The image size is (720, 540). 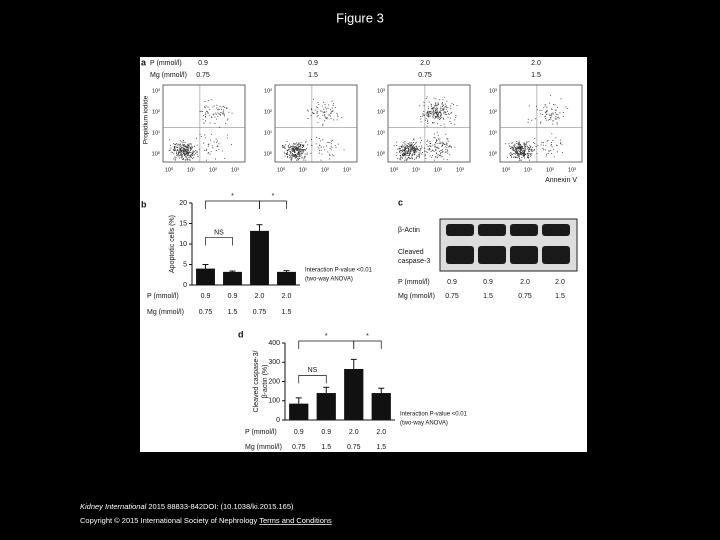 What do you see at coordinates (219, 232) in the screenshot?
I see `annotation: NS` at bounding box center [219, 232].